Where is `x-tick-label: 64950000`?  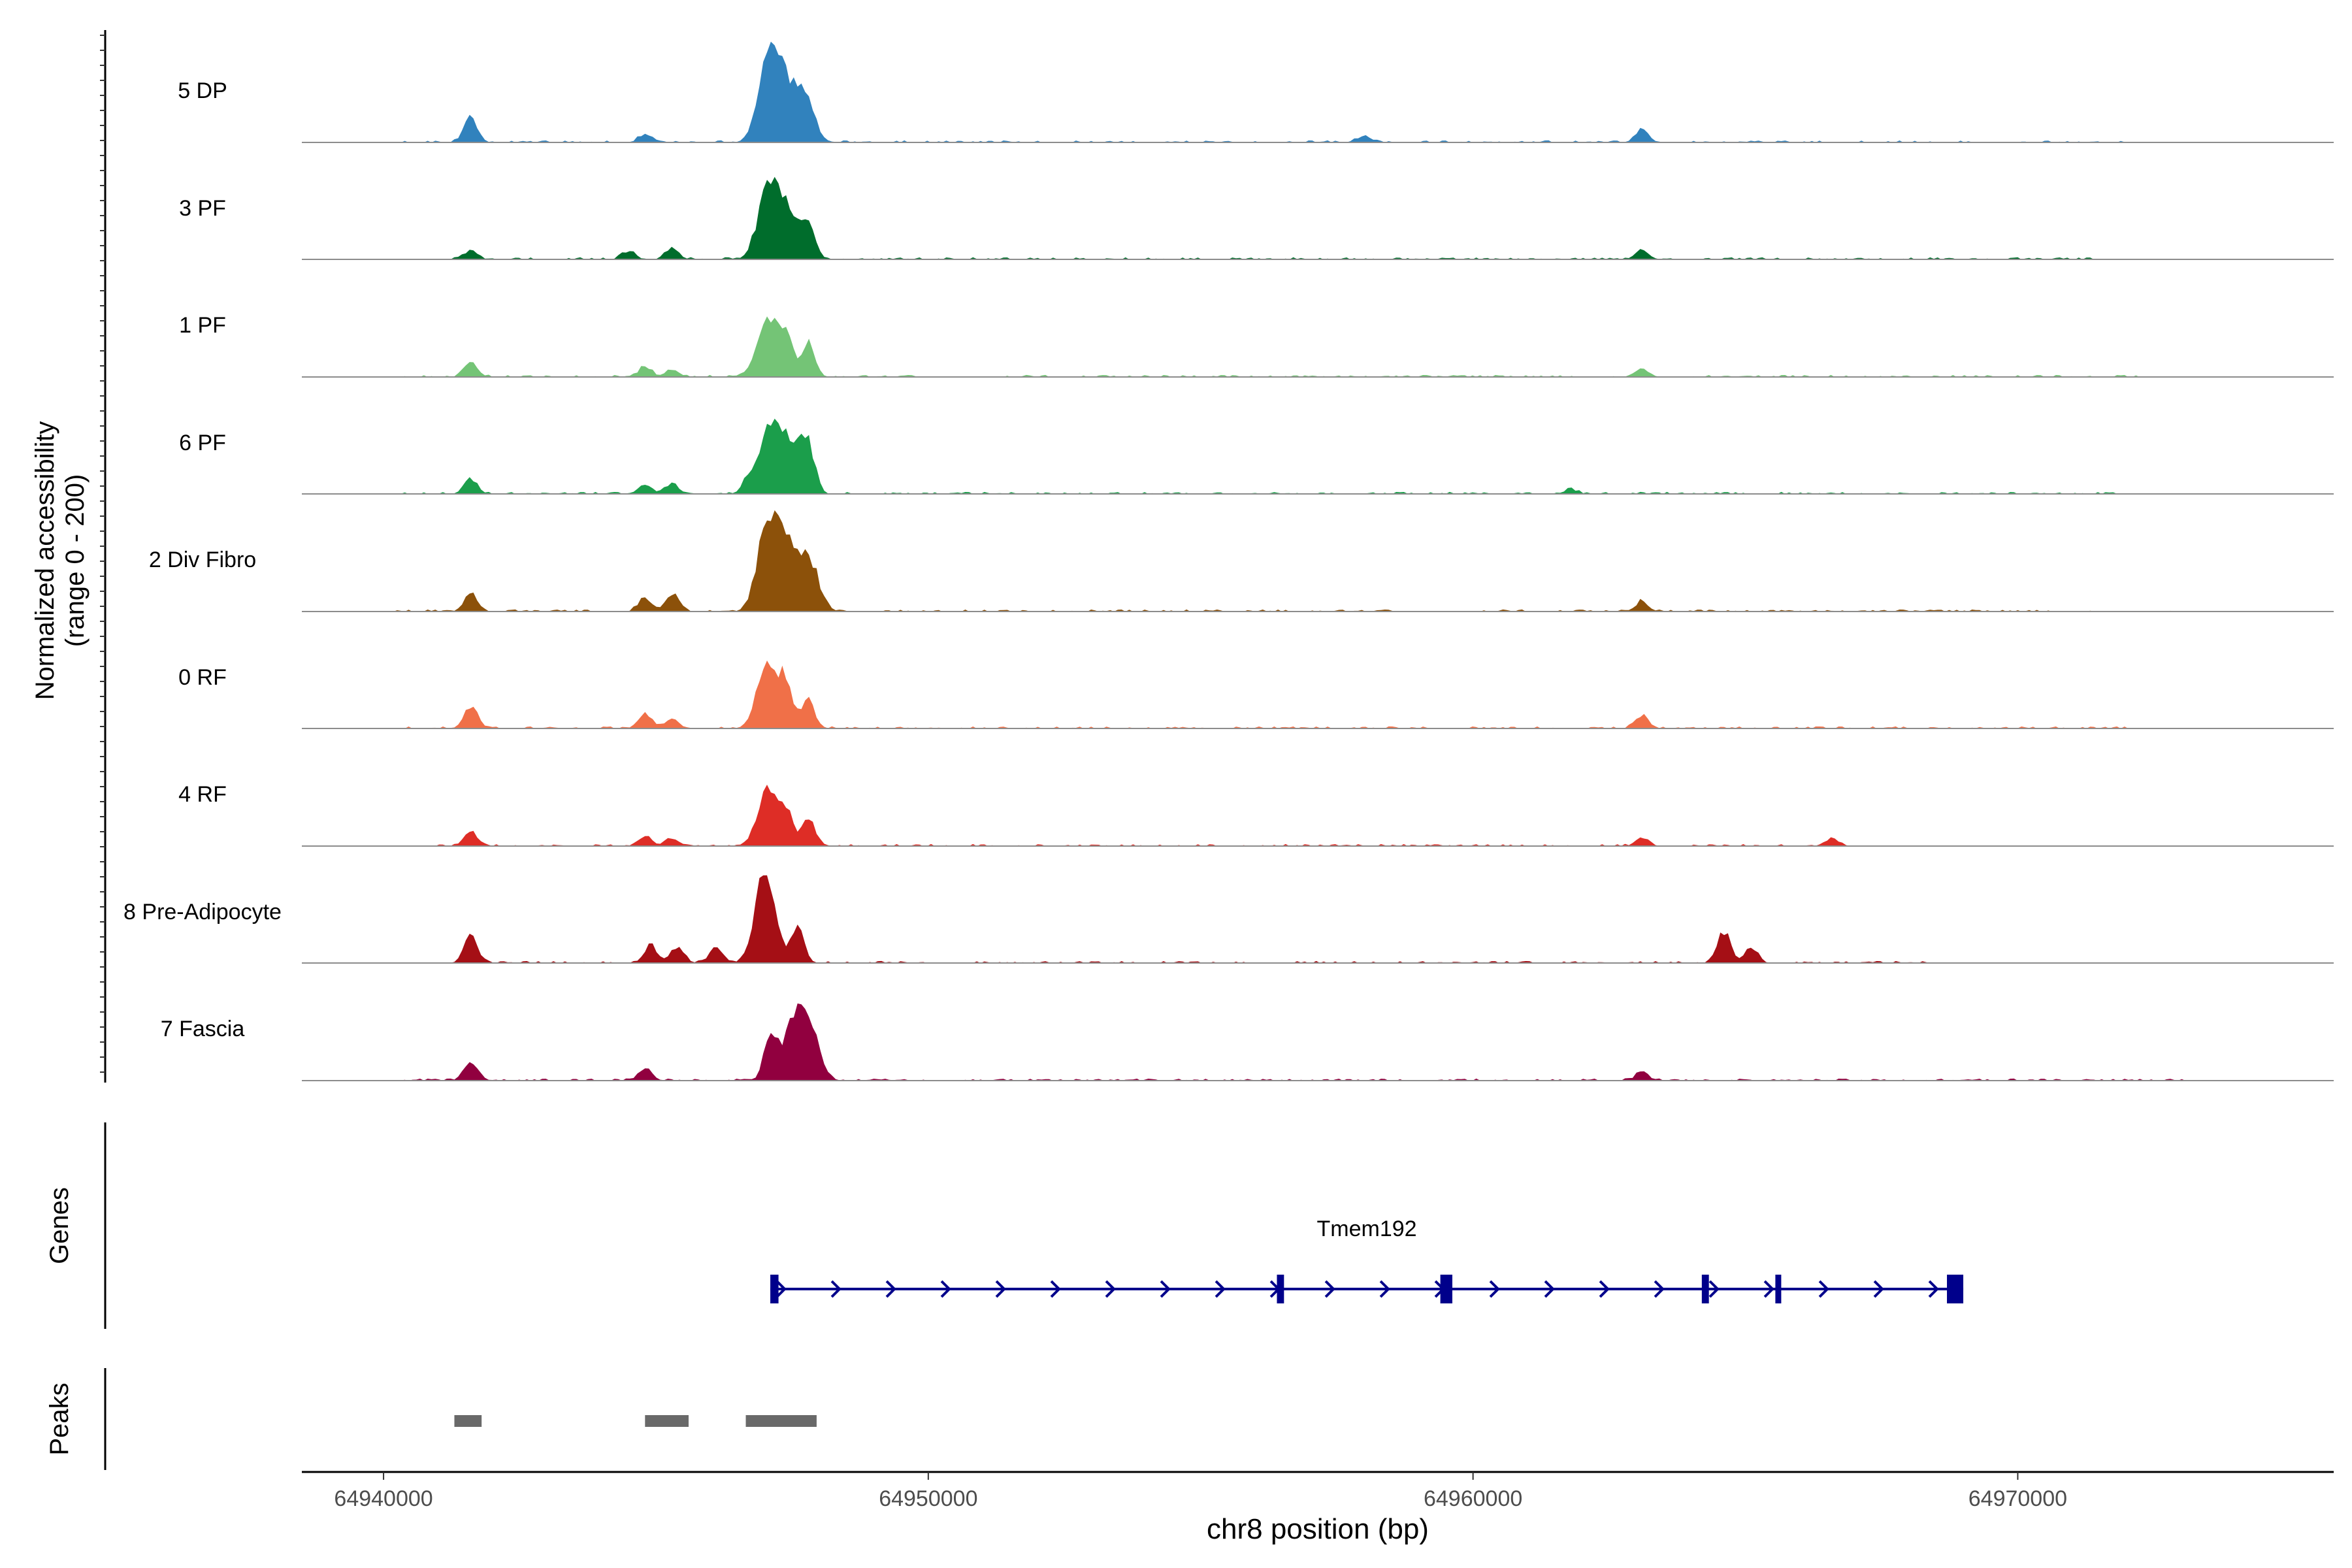
x-tick-label: 64950000 is located at coordinates (928, 1498).